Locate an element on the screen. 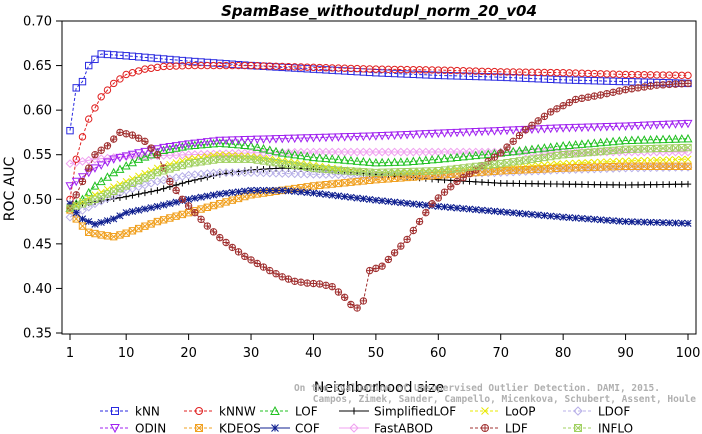  legend-label: FastABOD is located at coordinates (403, 428).